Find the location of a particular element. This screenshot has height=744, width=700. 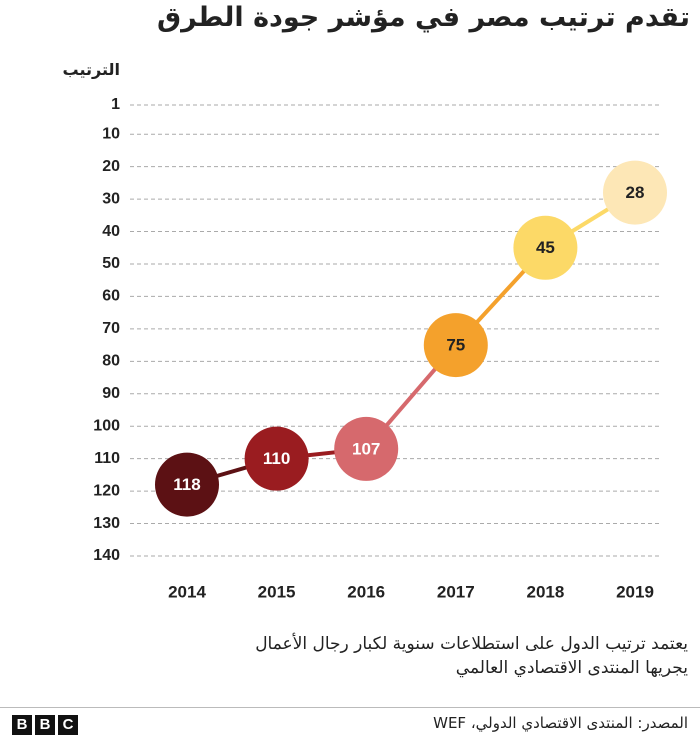

note: يجريها المنتدى الاقتصادي العالمي is located at coordinates (571, 668).